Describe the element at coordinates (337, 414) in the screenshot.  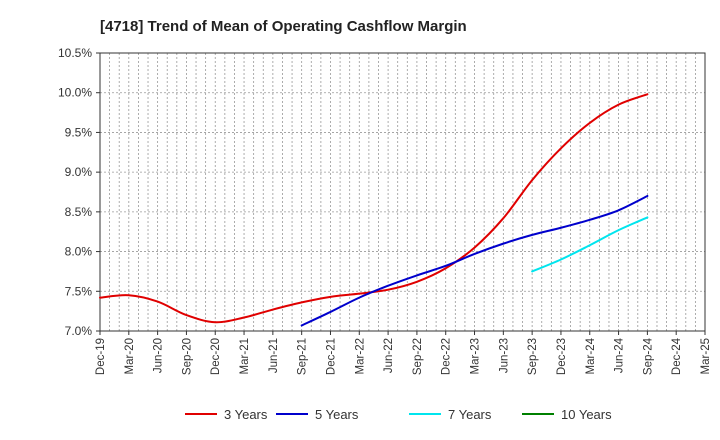
I see `legend-label-5-years: 5 Years` at that location.